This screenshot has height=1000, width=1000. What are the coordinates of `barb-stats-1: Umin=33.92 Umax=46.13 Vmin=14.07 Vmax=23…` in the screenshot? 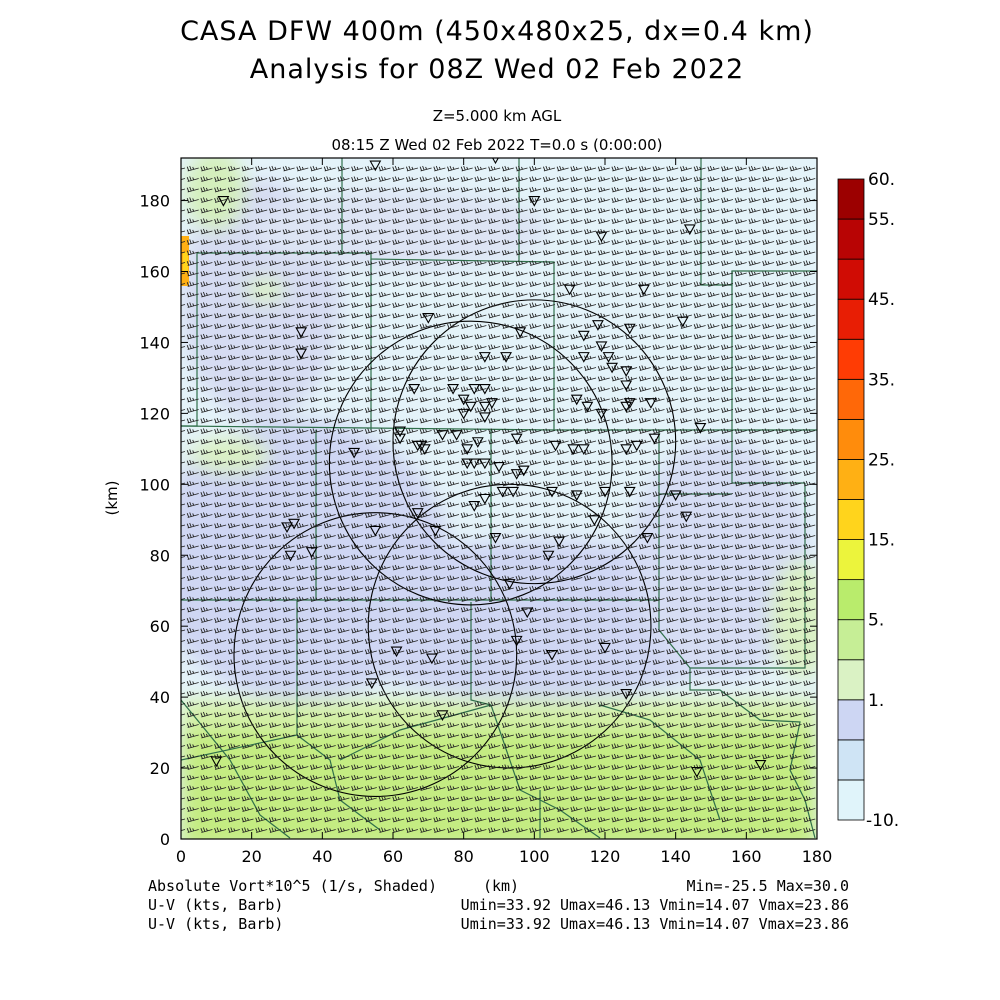 It's located at (655, 905).